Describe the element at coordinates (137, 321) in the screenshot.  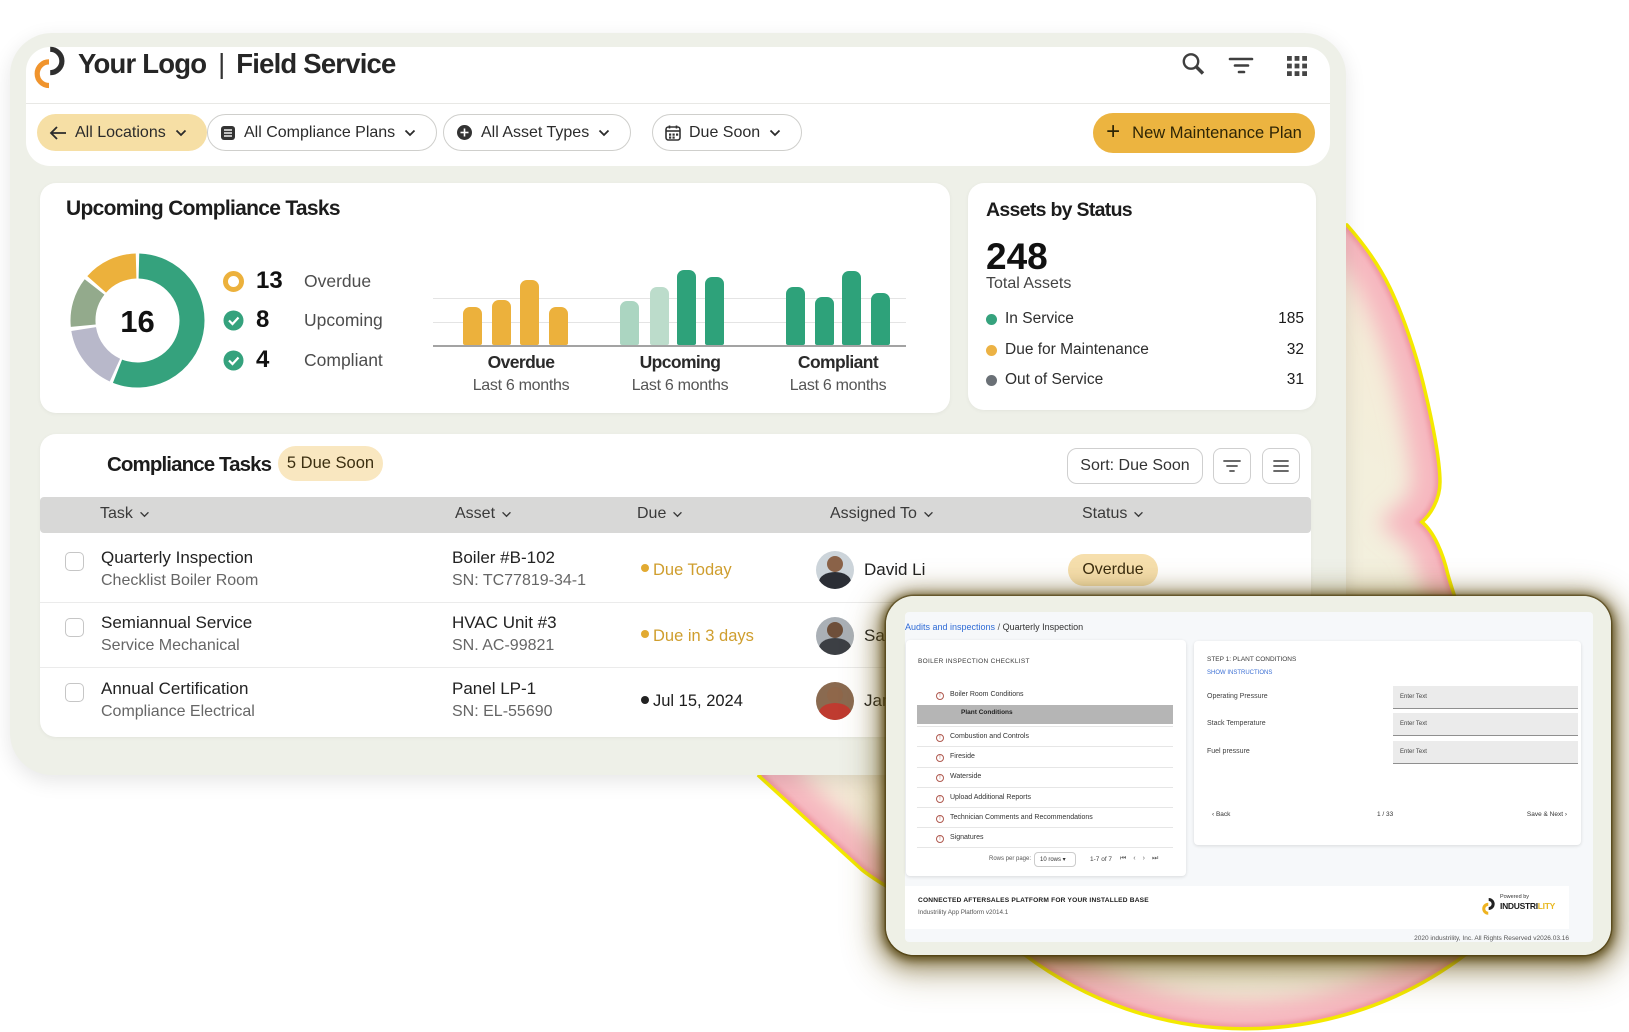
I see `svg-text: 16` at that location.